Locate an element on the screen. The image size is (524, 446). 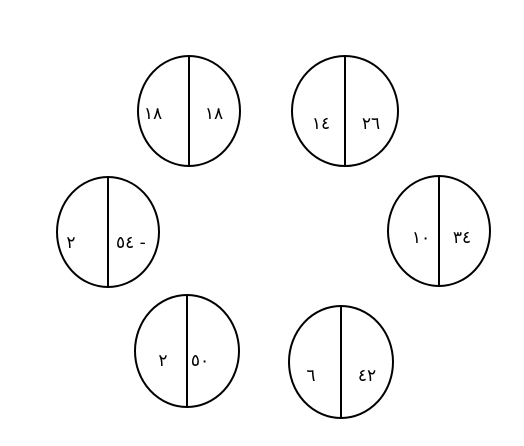
right-value: ٥٠ is located at coordinates (200, 361).